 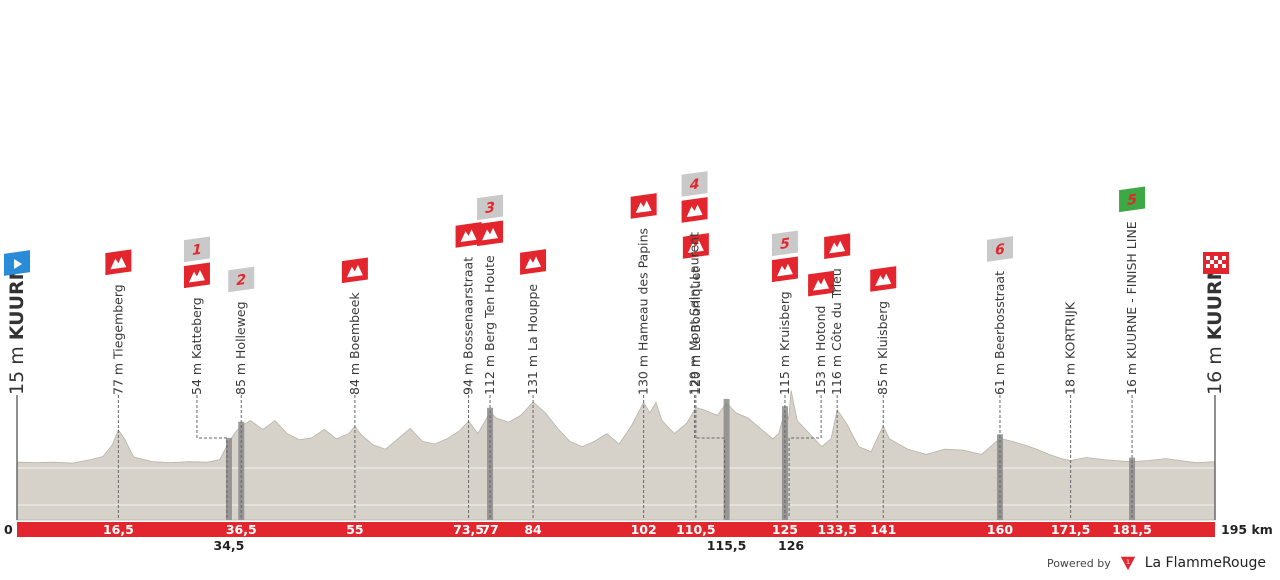 I want to click on waypoint-label-12: 116 m Côte du Trieu, so click(x=836, y=331).